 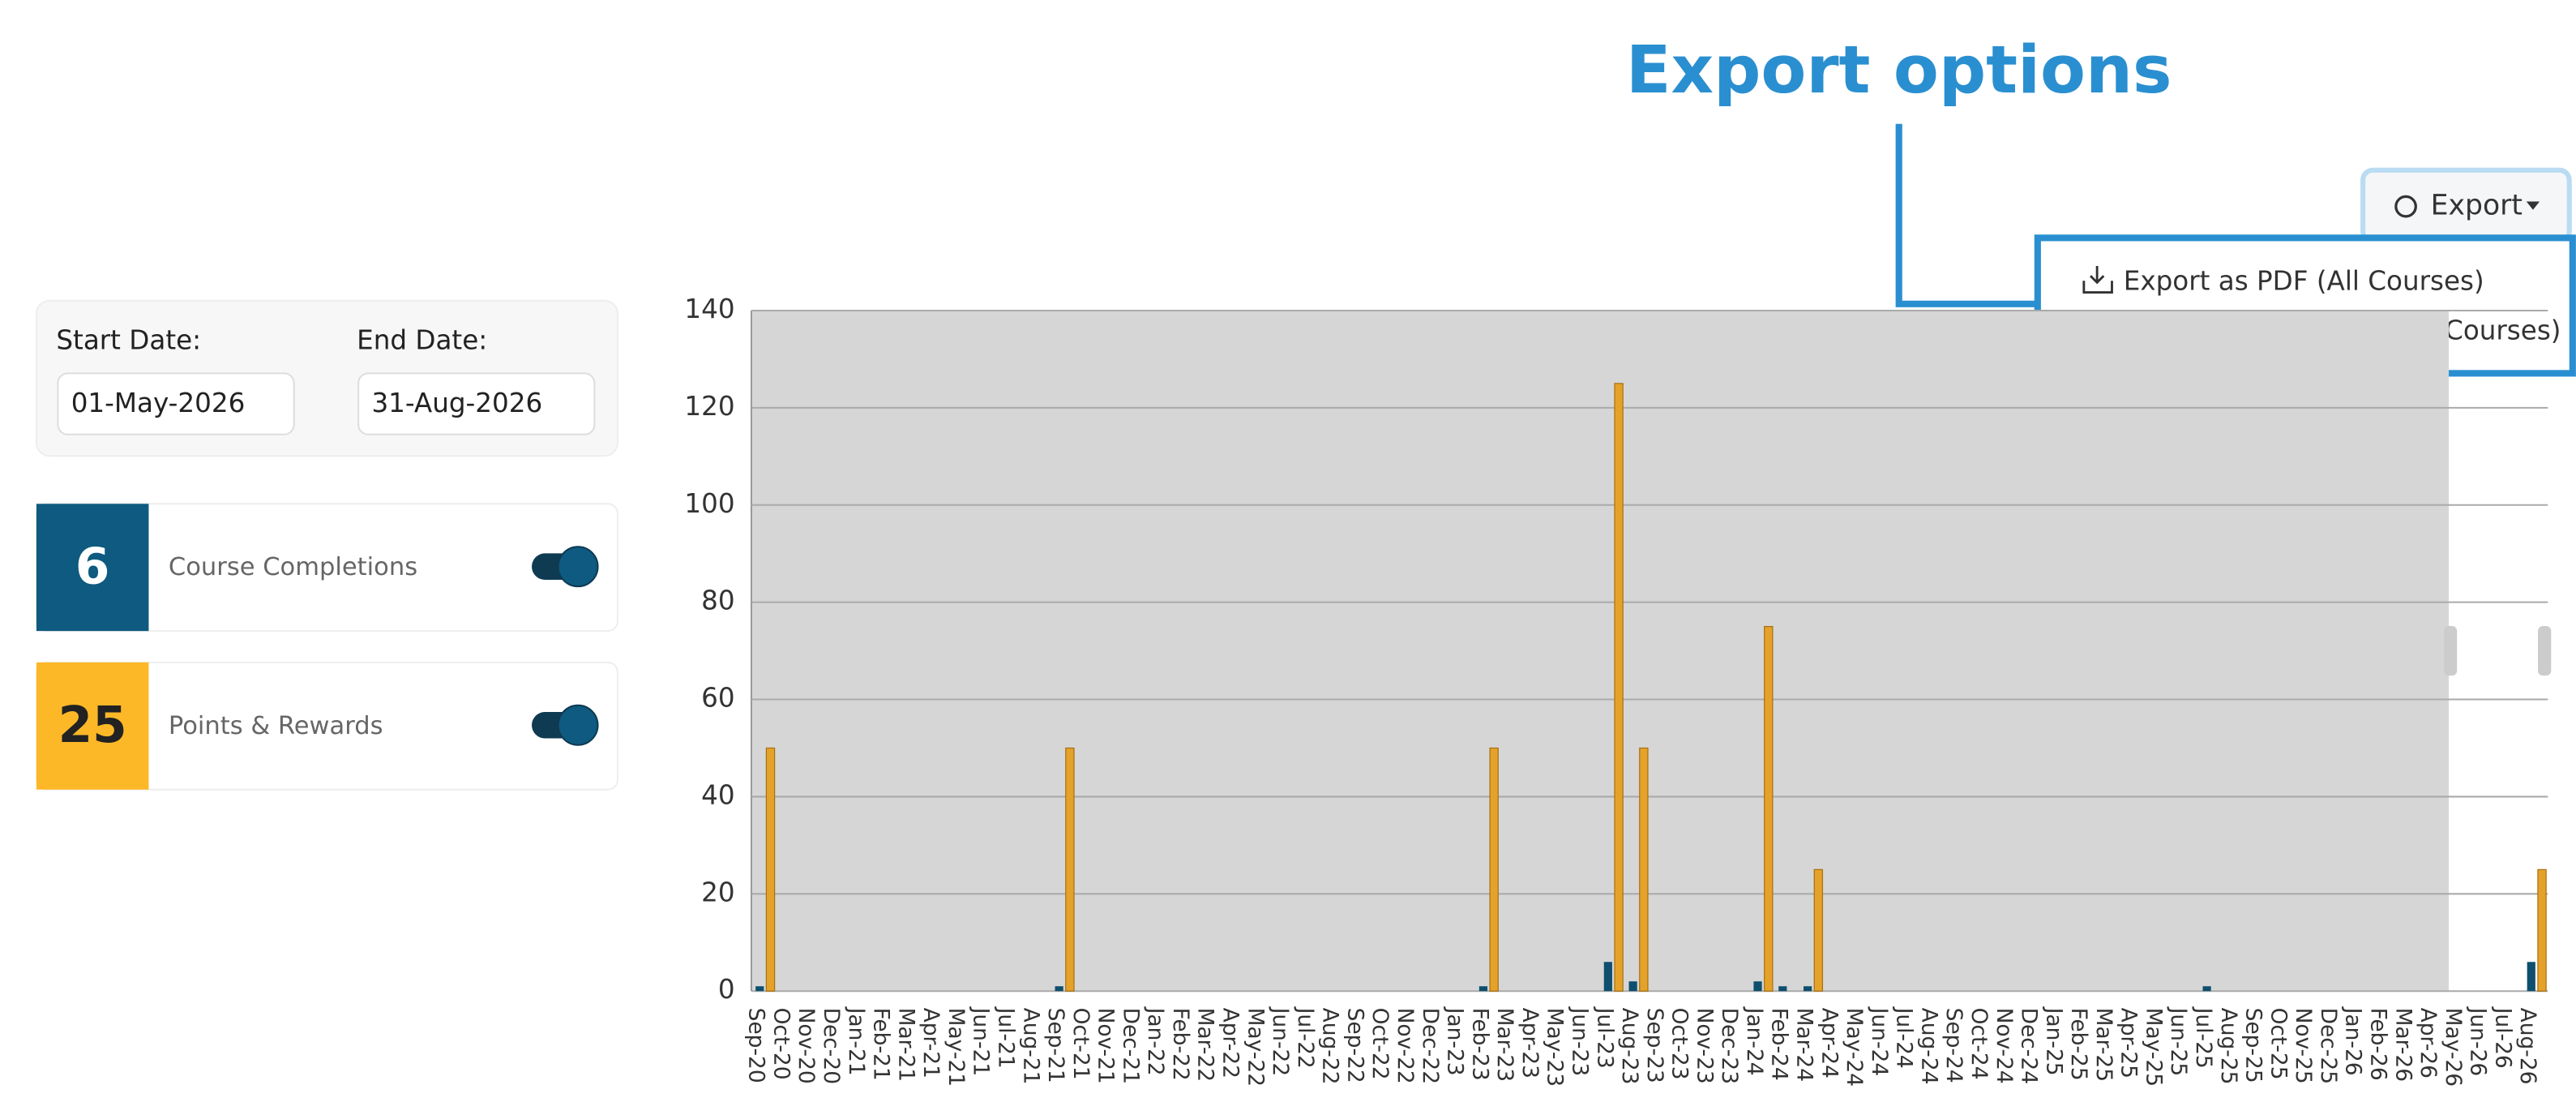 I want to click on callout-line, so click(x=1966, y=215).